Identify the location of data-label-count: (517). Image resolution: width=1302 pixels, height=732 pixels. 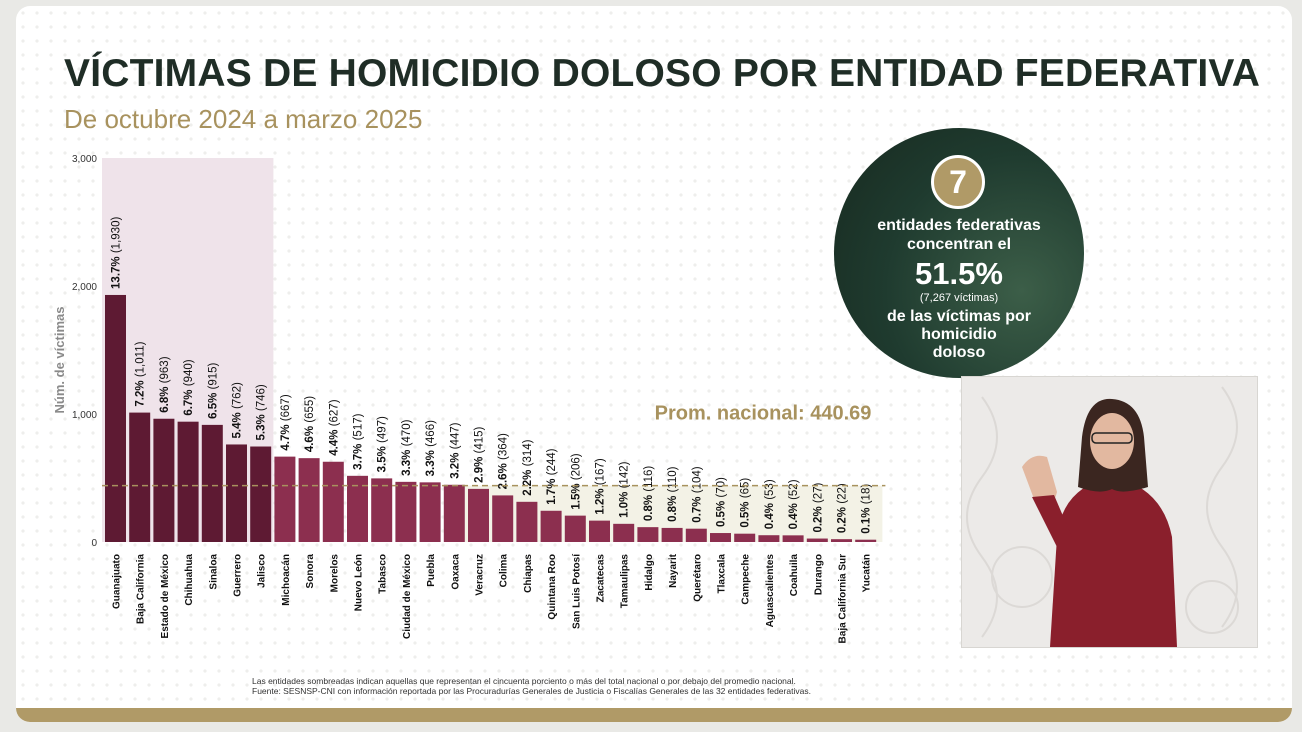
(359, 426).